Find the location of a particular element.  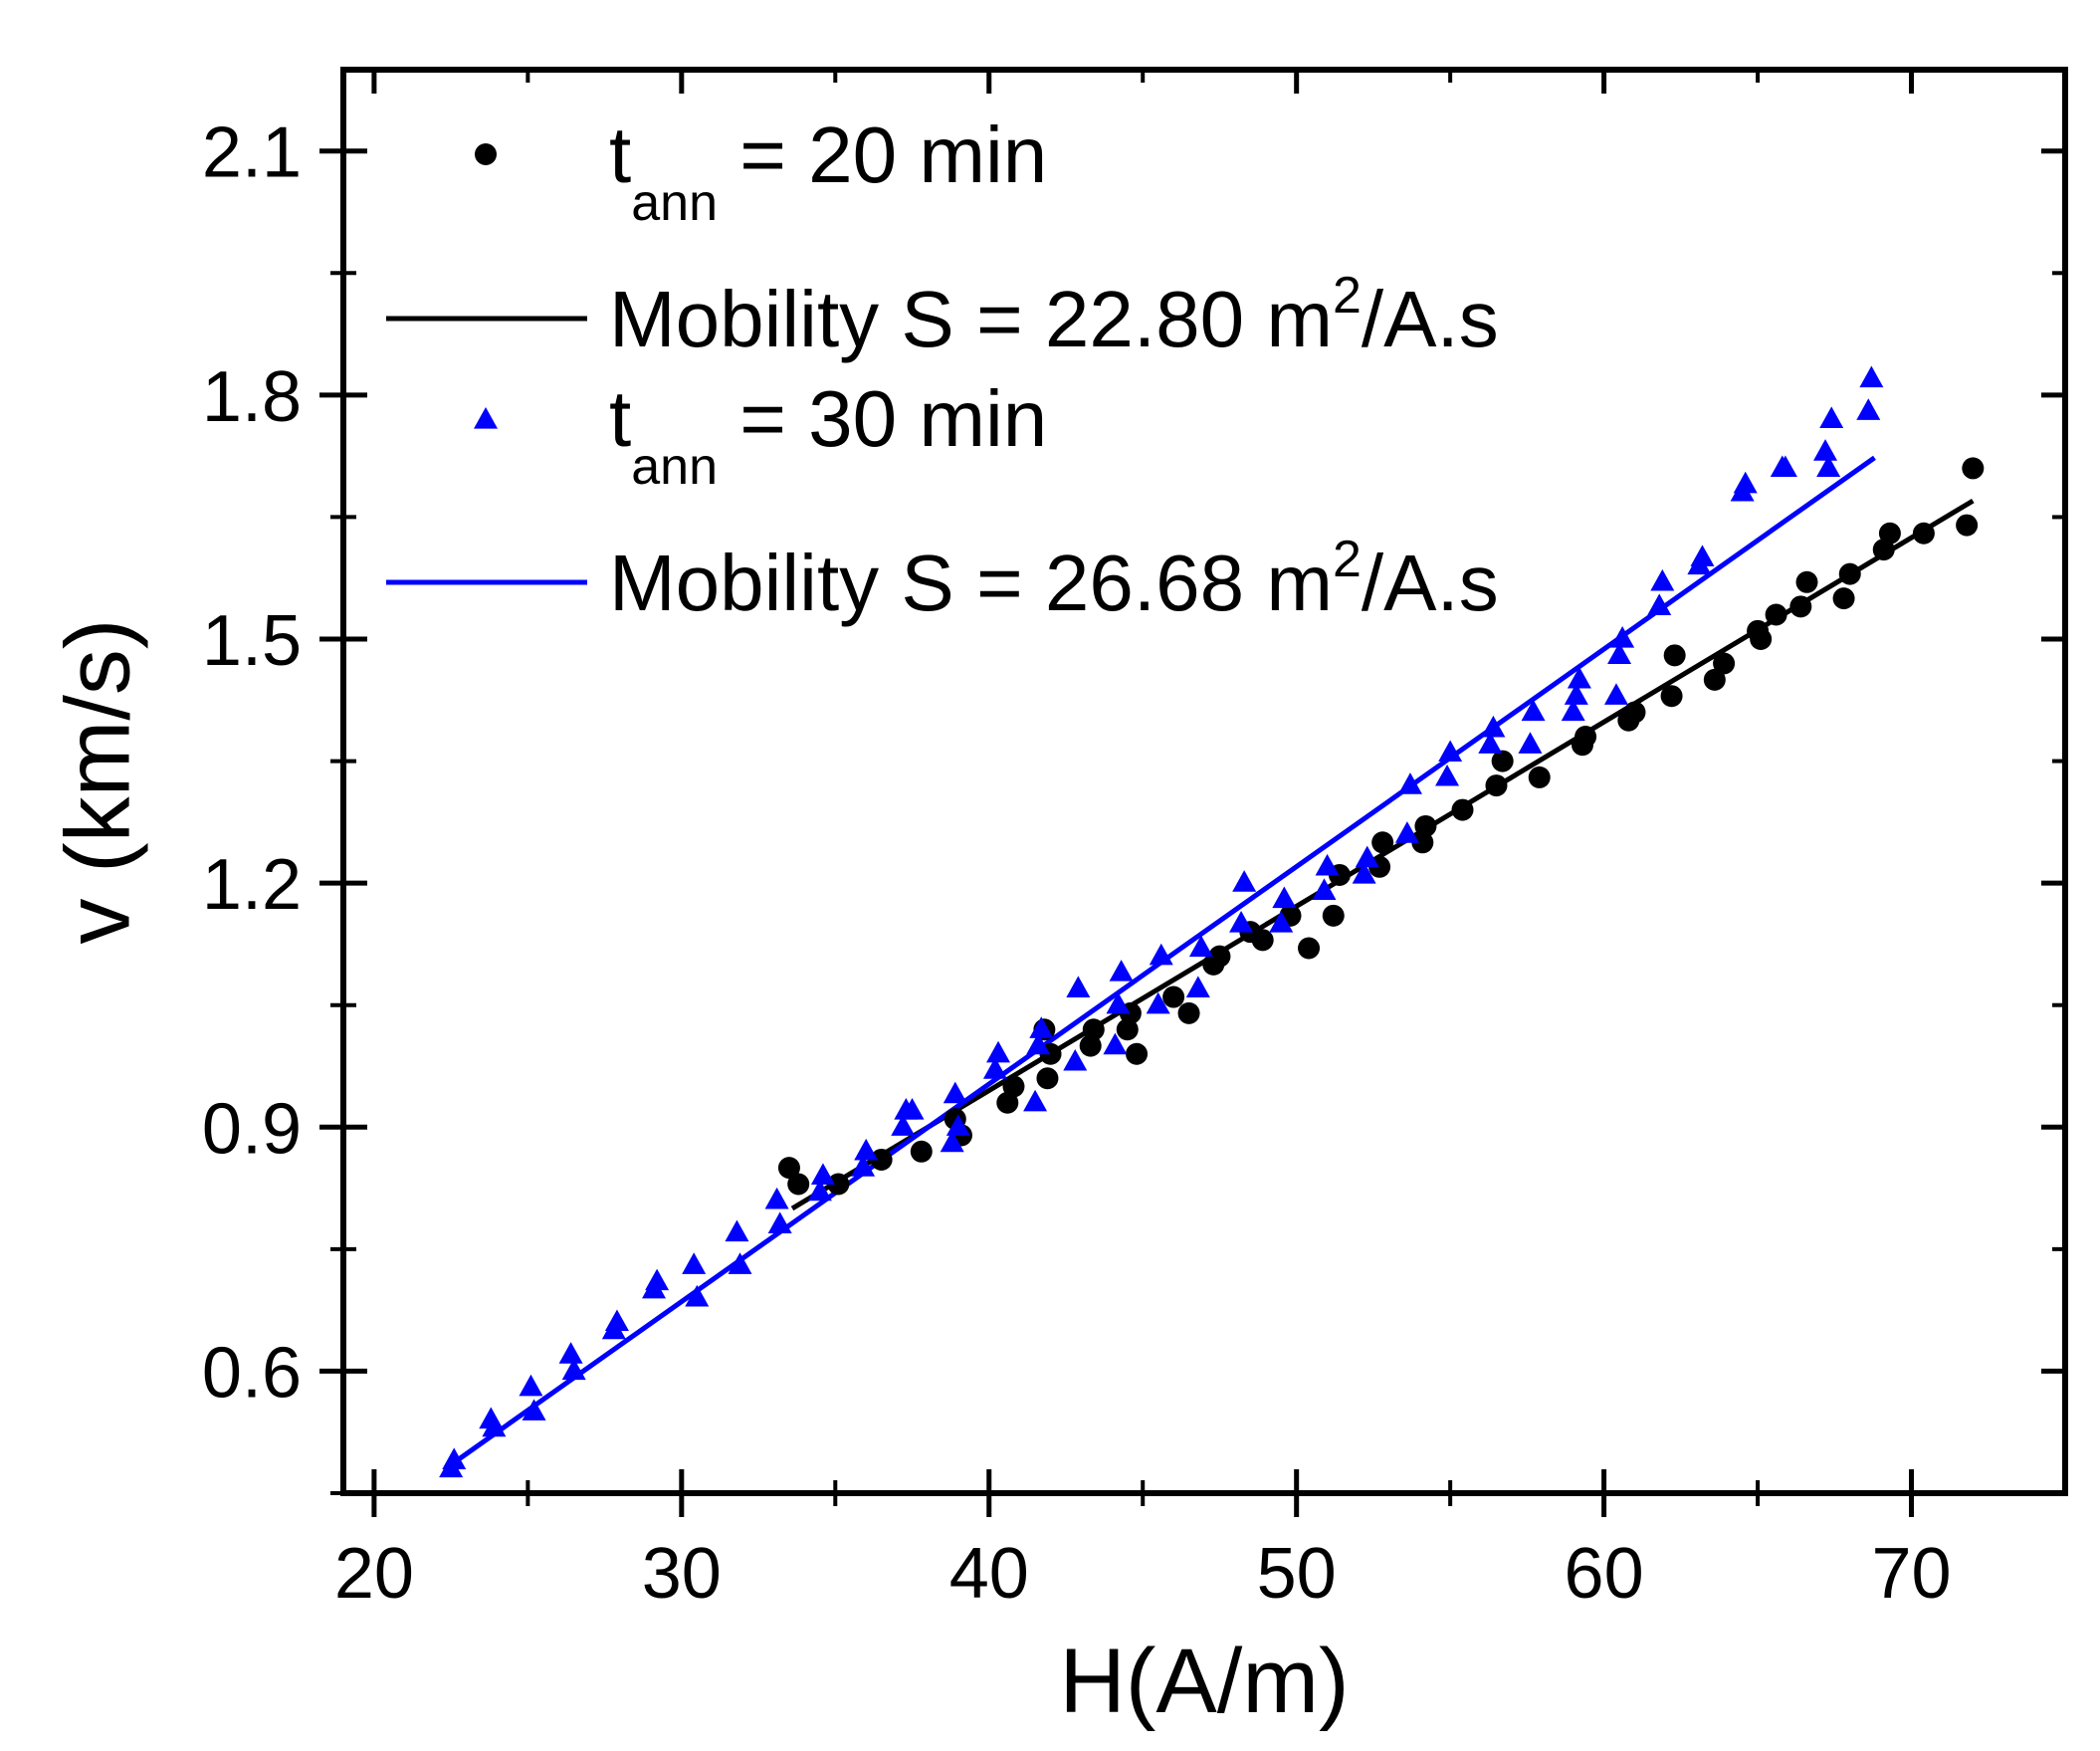

legend-entry-2: Mobility S = 22.80 m2/A.s is located at coordinates (942, 315).